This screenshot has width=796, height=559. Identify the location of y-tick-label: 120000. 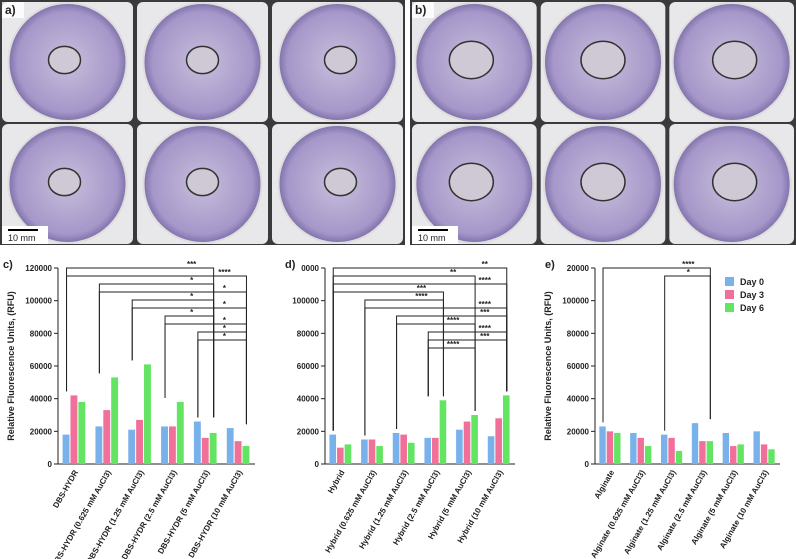
(38, 268).